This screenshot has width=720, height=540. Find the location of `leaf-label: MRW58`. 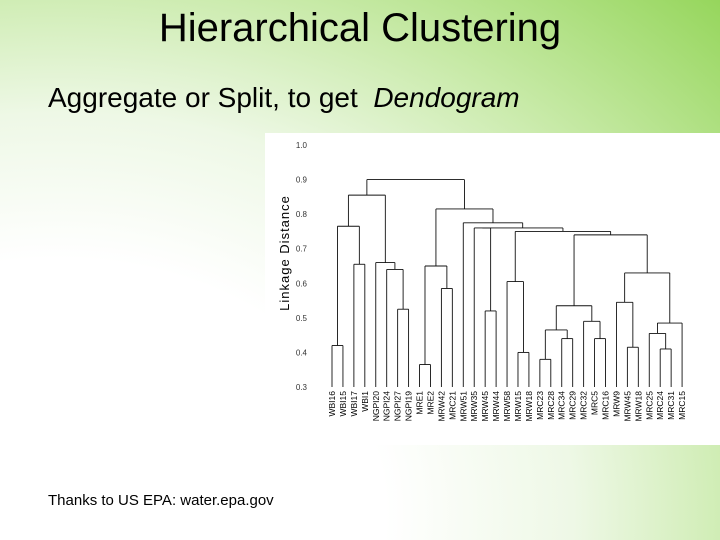

leaf-label: MRW58 is located at coordinates (507, 406).